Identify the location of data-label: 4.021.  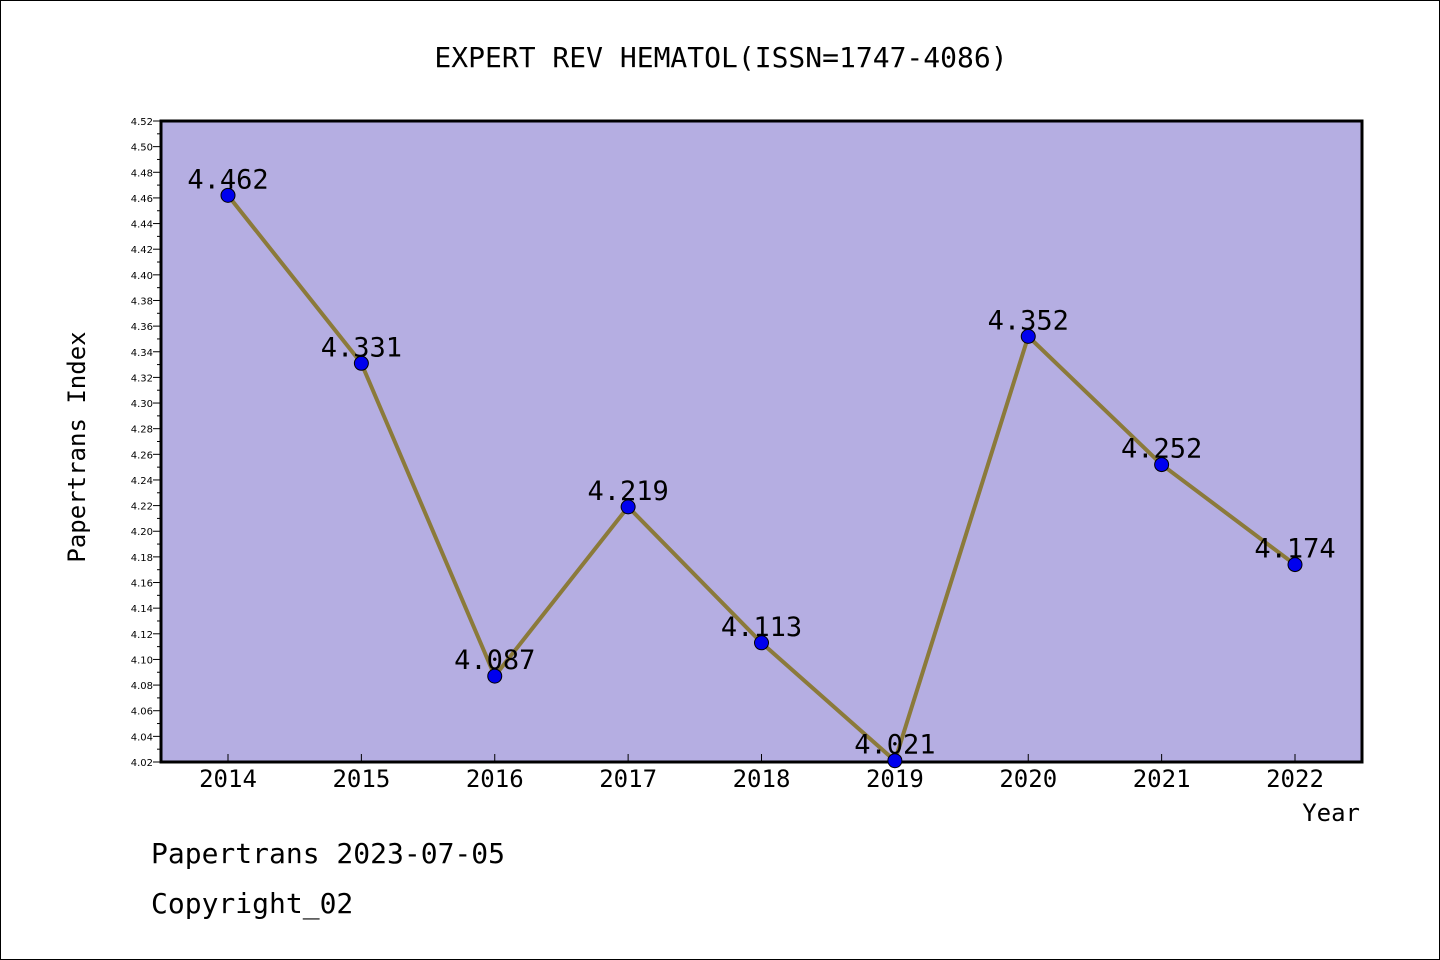
(894, 745).